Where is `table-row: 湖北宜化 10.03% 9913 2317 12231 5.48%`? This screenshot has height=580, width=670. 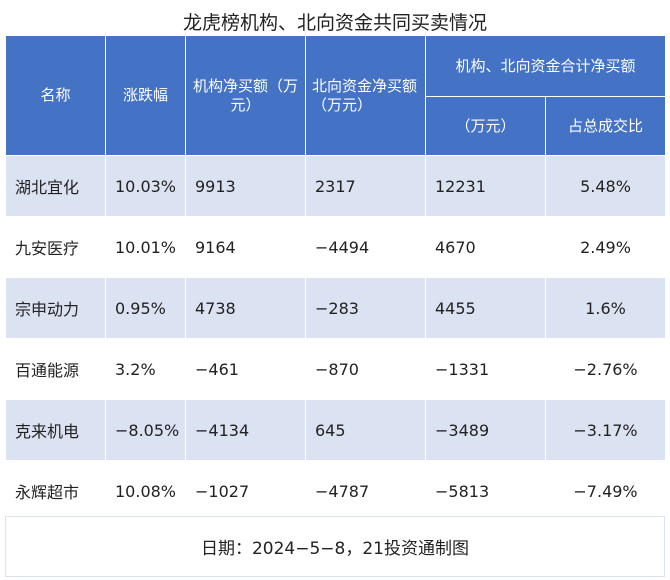 table-row: 湖北宜化 10.03% 9913 2317 12231 5.48% is located at coordinates (336, 186).